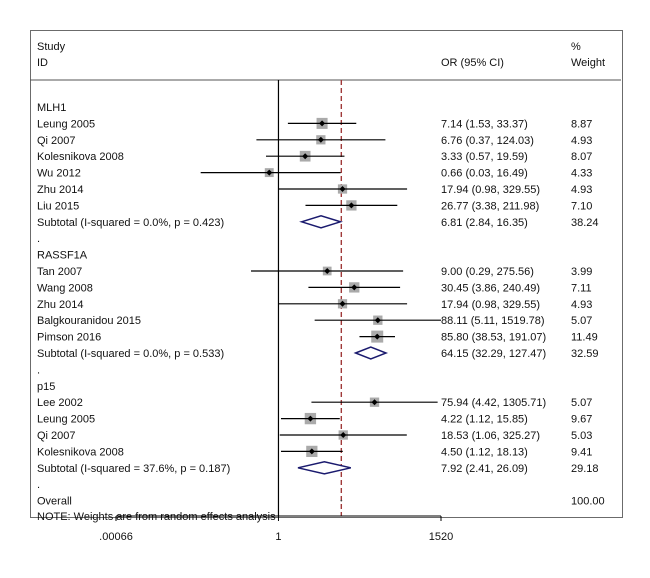  I want to click on subtotal-weight: 29.18, so click(585, 469).